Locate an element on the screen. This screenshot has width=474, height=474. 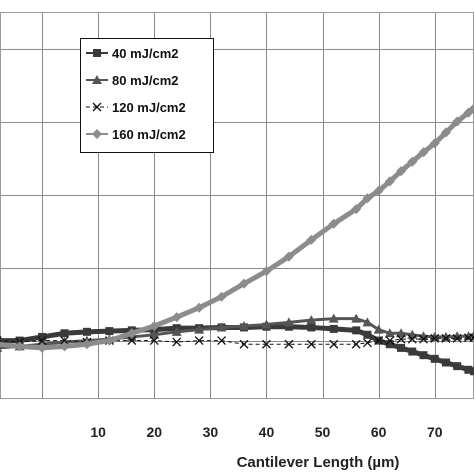
x-tick-labels: 10 20 30 40 50 60 70 is located at coordinates (266, 432).